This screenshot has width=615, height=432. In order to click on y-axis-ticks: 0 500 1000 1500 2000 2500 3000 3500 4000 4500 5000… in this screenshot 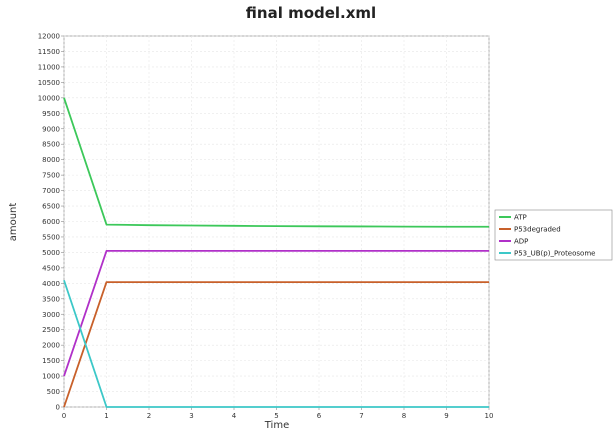, I will do `click(51, 222)`.